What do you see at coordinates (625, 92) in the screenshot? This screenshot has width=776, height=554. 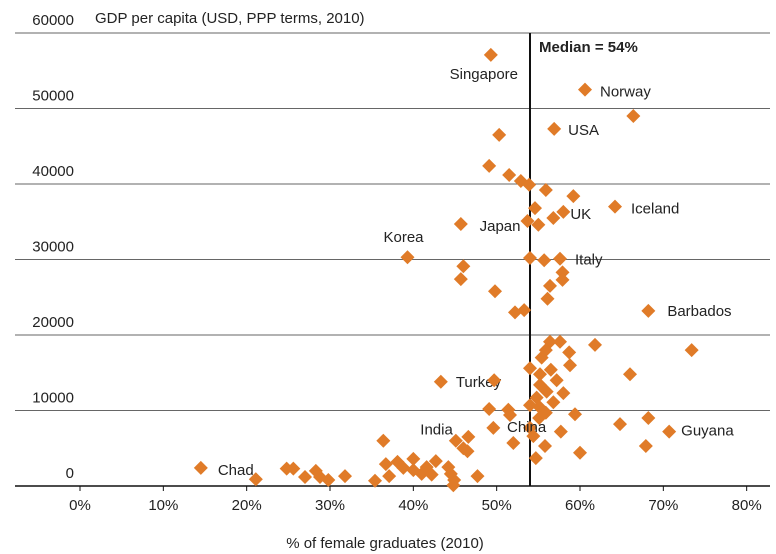 I see `point-label: Norway` at bounding box center [625, 92].